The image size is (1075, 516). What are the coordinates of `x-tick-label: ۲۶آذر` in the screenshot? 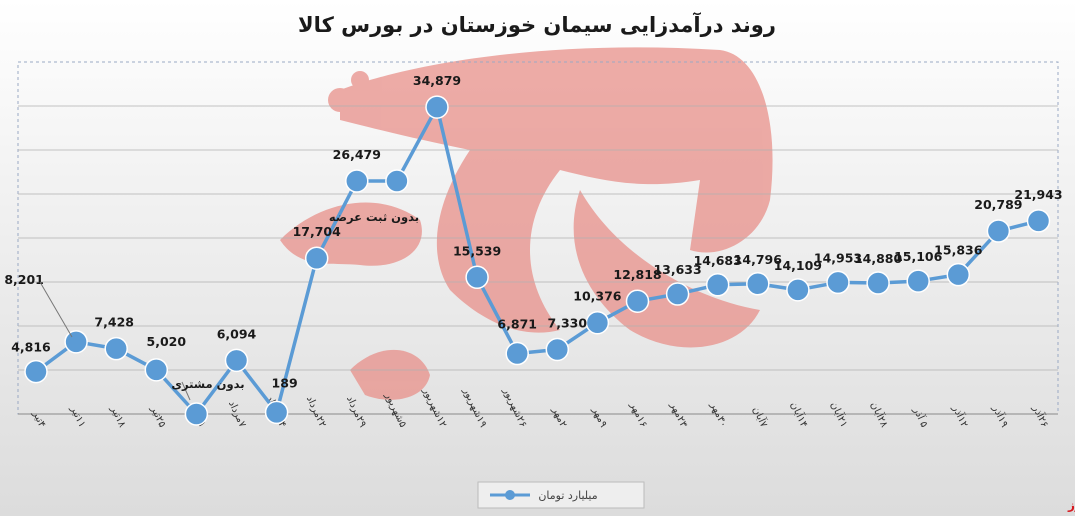 It's located at (1041, 415).